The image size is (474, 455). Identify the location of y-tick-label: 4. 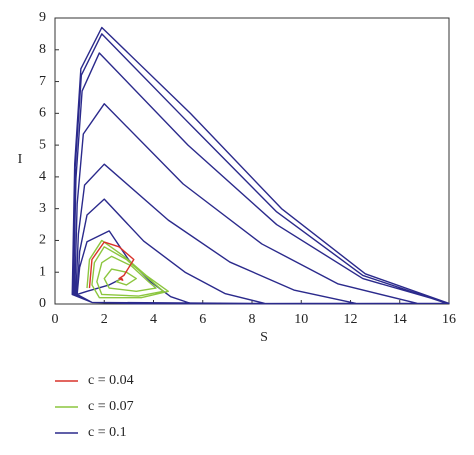
(42, 176).